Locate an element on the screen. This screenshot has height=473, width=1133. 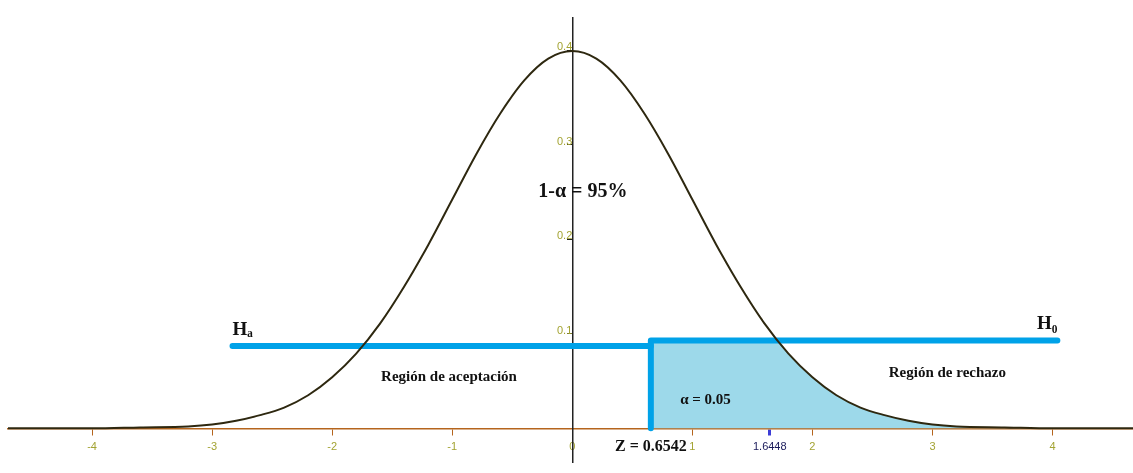
x-tick-label: 2 is located at coordinates (812, 445).